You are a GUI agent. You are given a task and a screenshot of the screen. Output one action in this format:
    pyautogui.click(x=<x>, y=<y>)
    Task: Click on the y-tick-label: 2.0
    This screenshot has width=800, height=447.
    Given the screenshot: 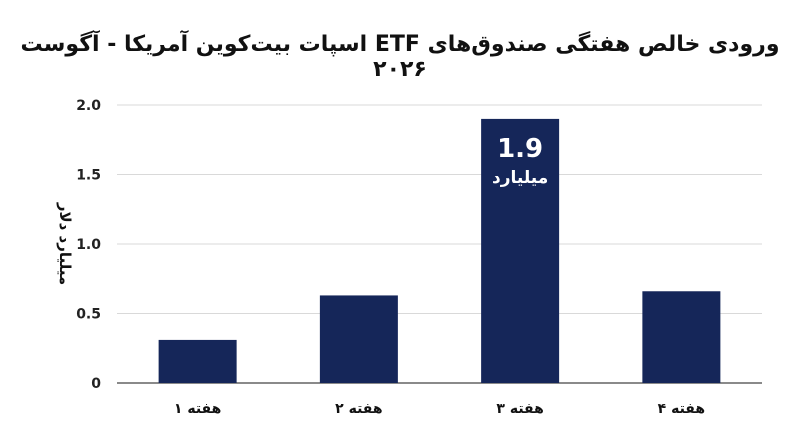 What is the action you would take?
    pyautogui.click(x=88, y=106)
    